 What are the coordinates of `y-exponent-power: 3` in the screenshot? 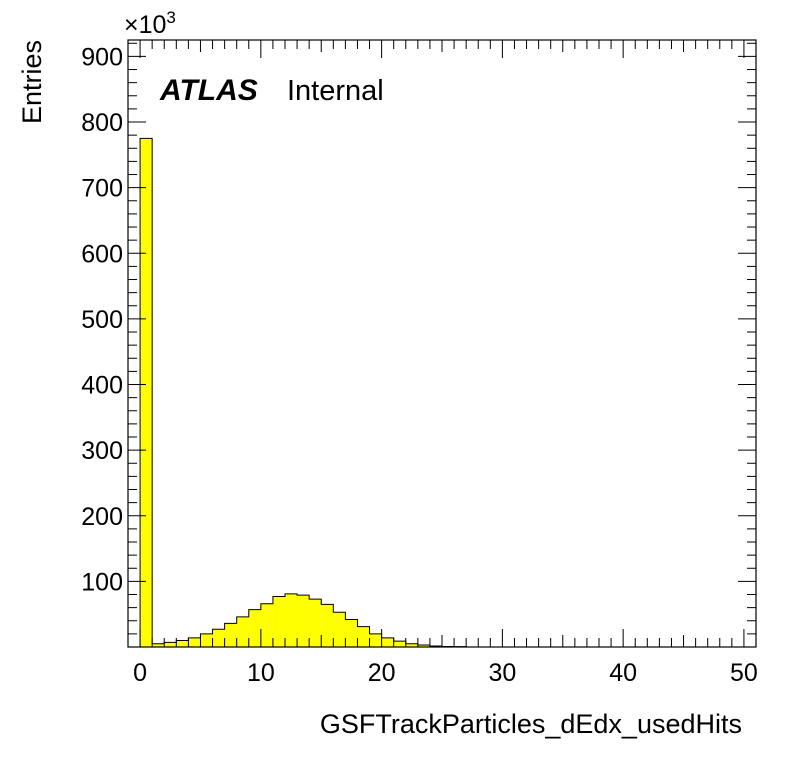 It's located at (170, 17).